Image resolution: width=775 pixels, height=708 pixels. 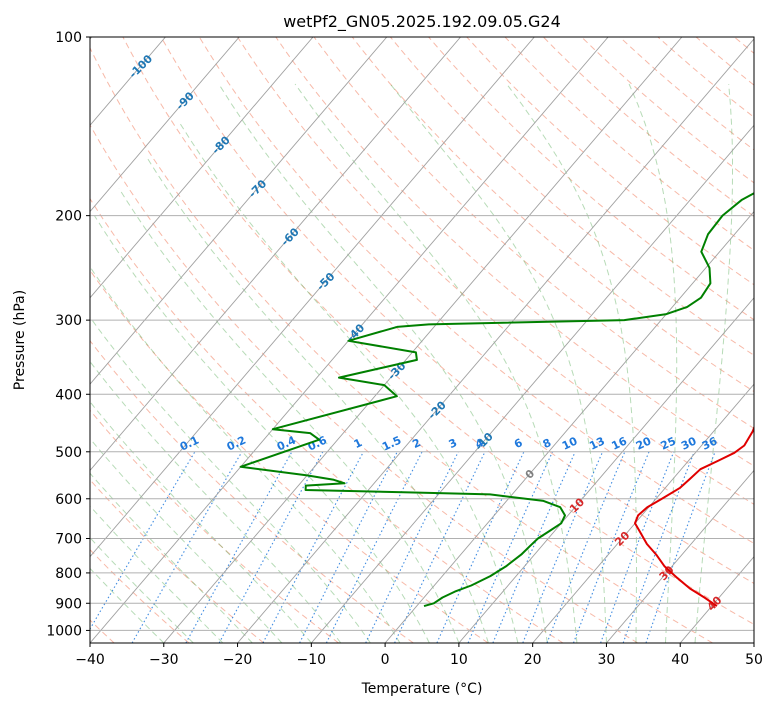 I want to click on x-tick-label: 30, so click(x=607, y=660).